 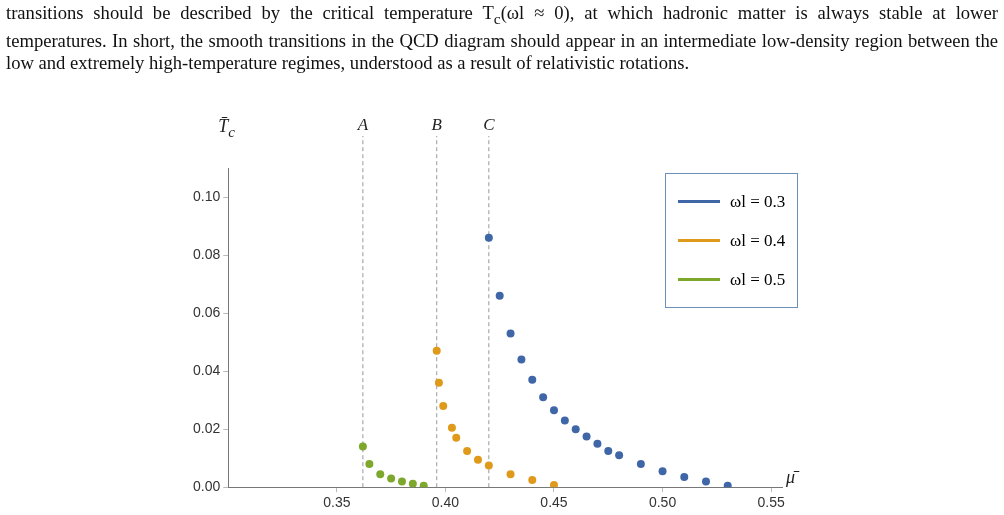 What do you see at coordinates (758, 240) in the screenshot?
I see `legend-label: ωl = 0.4` at bounding box center [758, 240].